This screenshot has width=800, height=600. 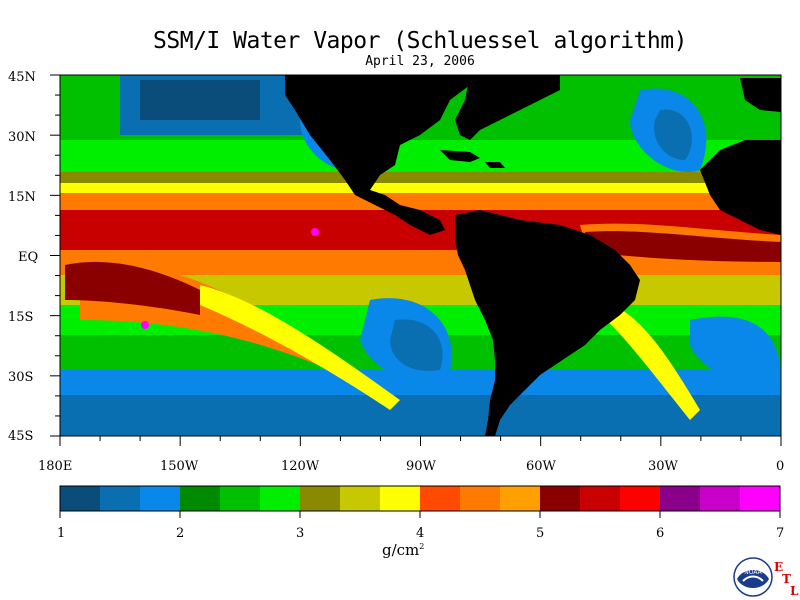 I want to click on south-america, so click(x=547, y=323).